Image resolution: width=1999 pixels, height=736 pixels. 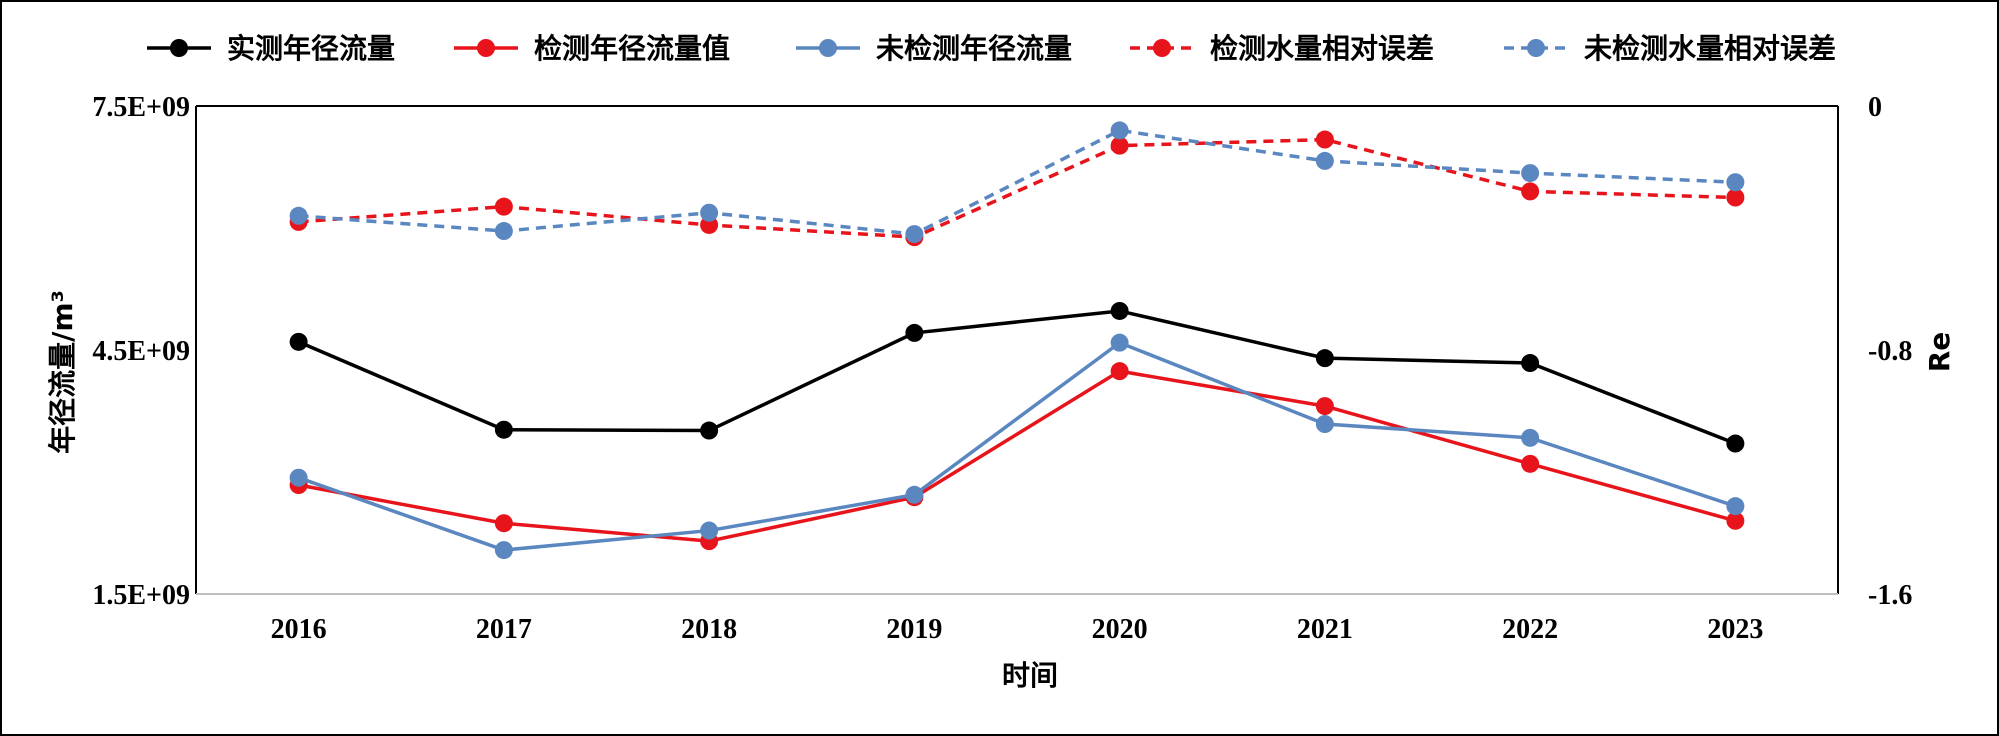 What do you see at coordinates (299, 629) in the screenshot?
I see `x-tick-label: 2016` at bounding box center [299, 629].